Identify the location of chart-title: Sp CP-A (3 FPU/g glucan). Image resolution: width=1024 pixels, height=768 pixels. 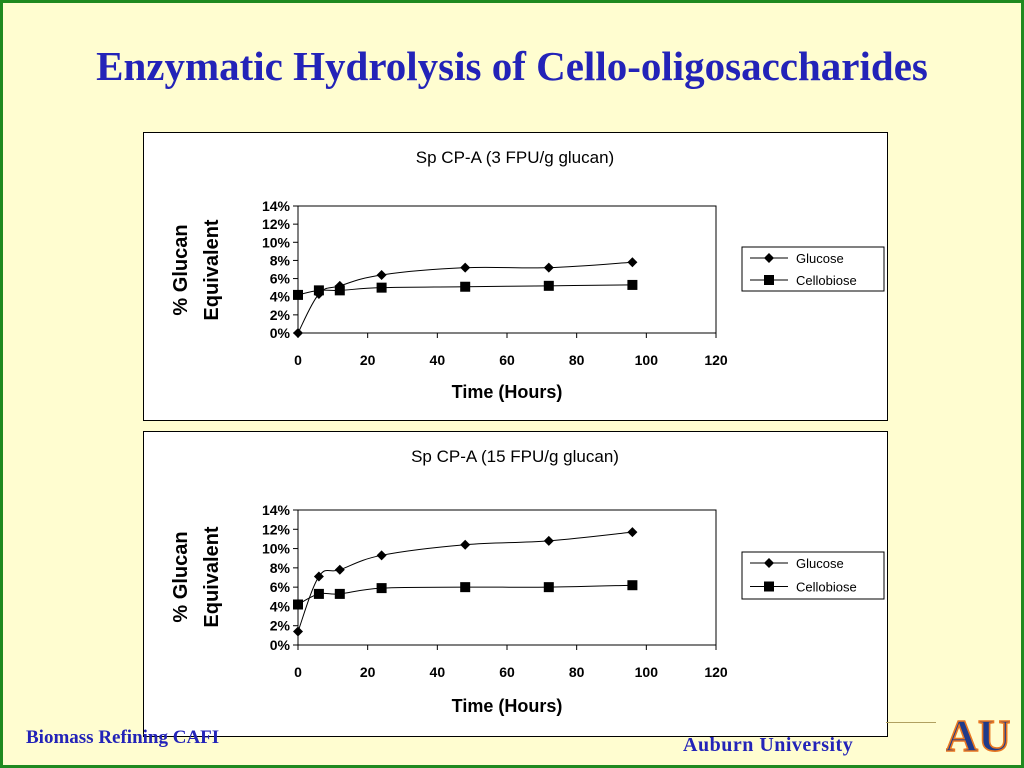
(515, 157).